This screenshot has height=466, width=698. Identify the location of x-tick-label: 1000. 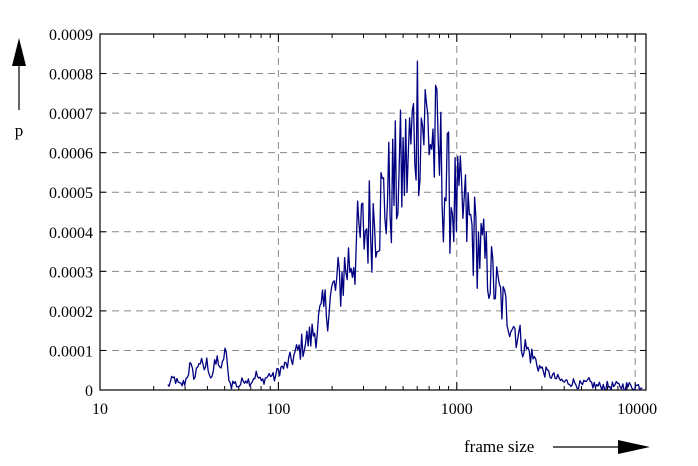
(457, 409).